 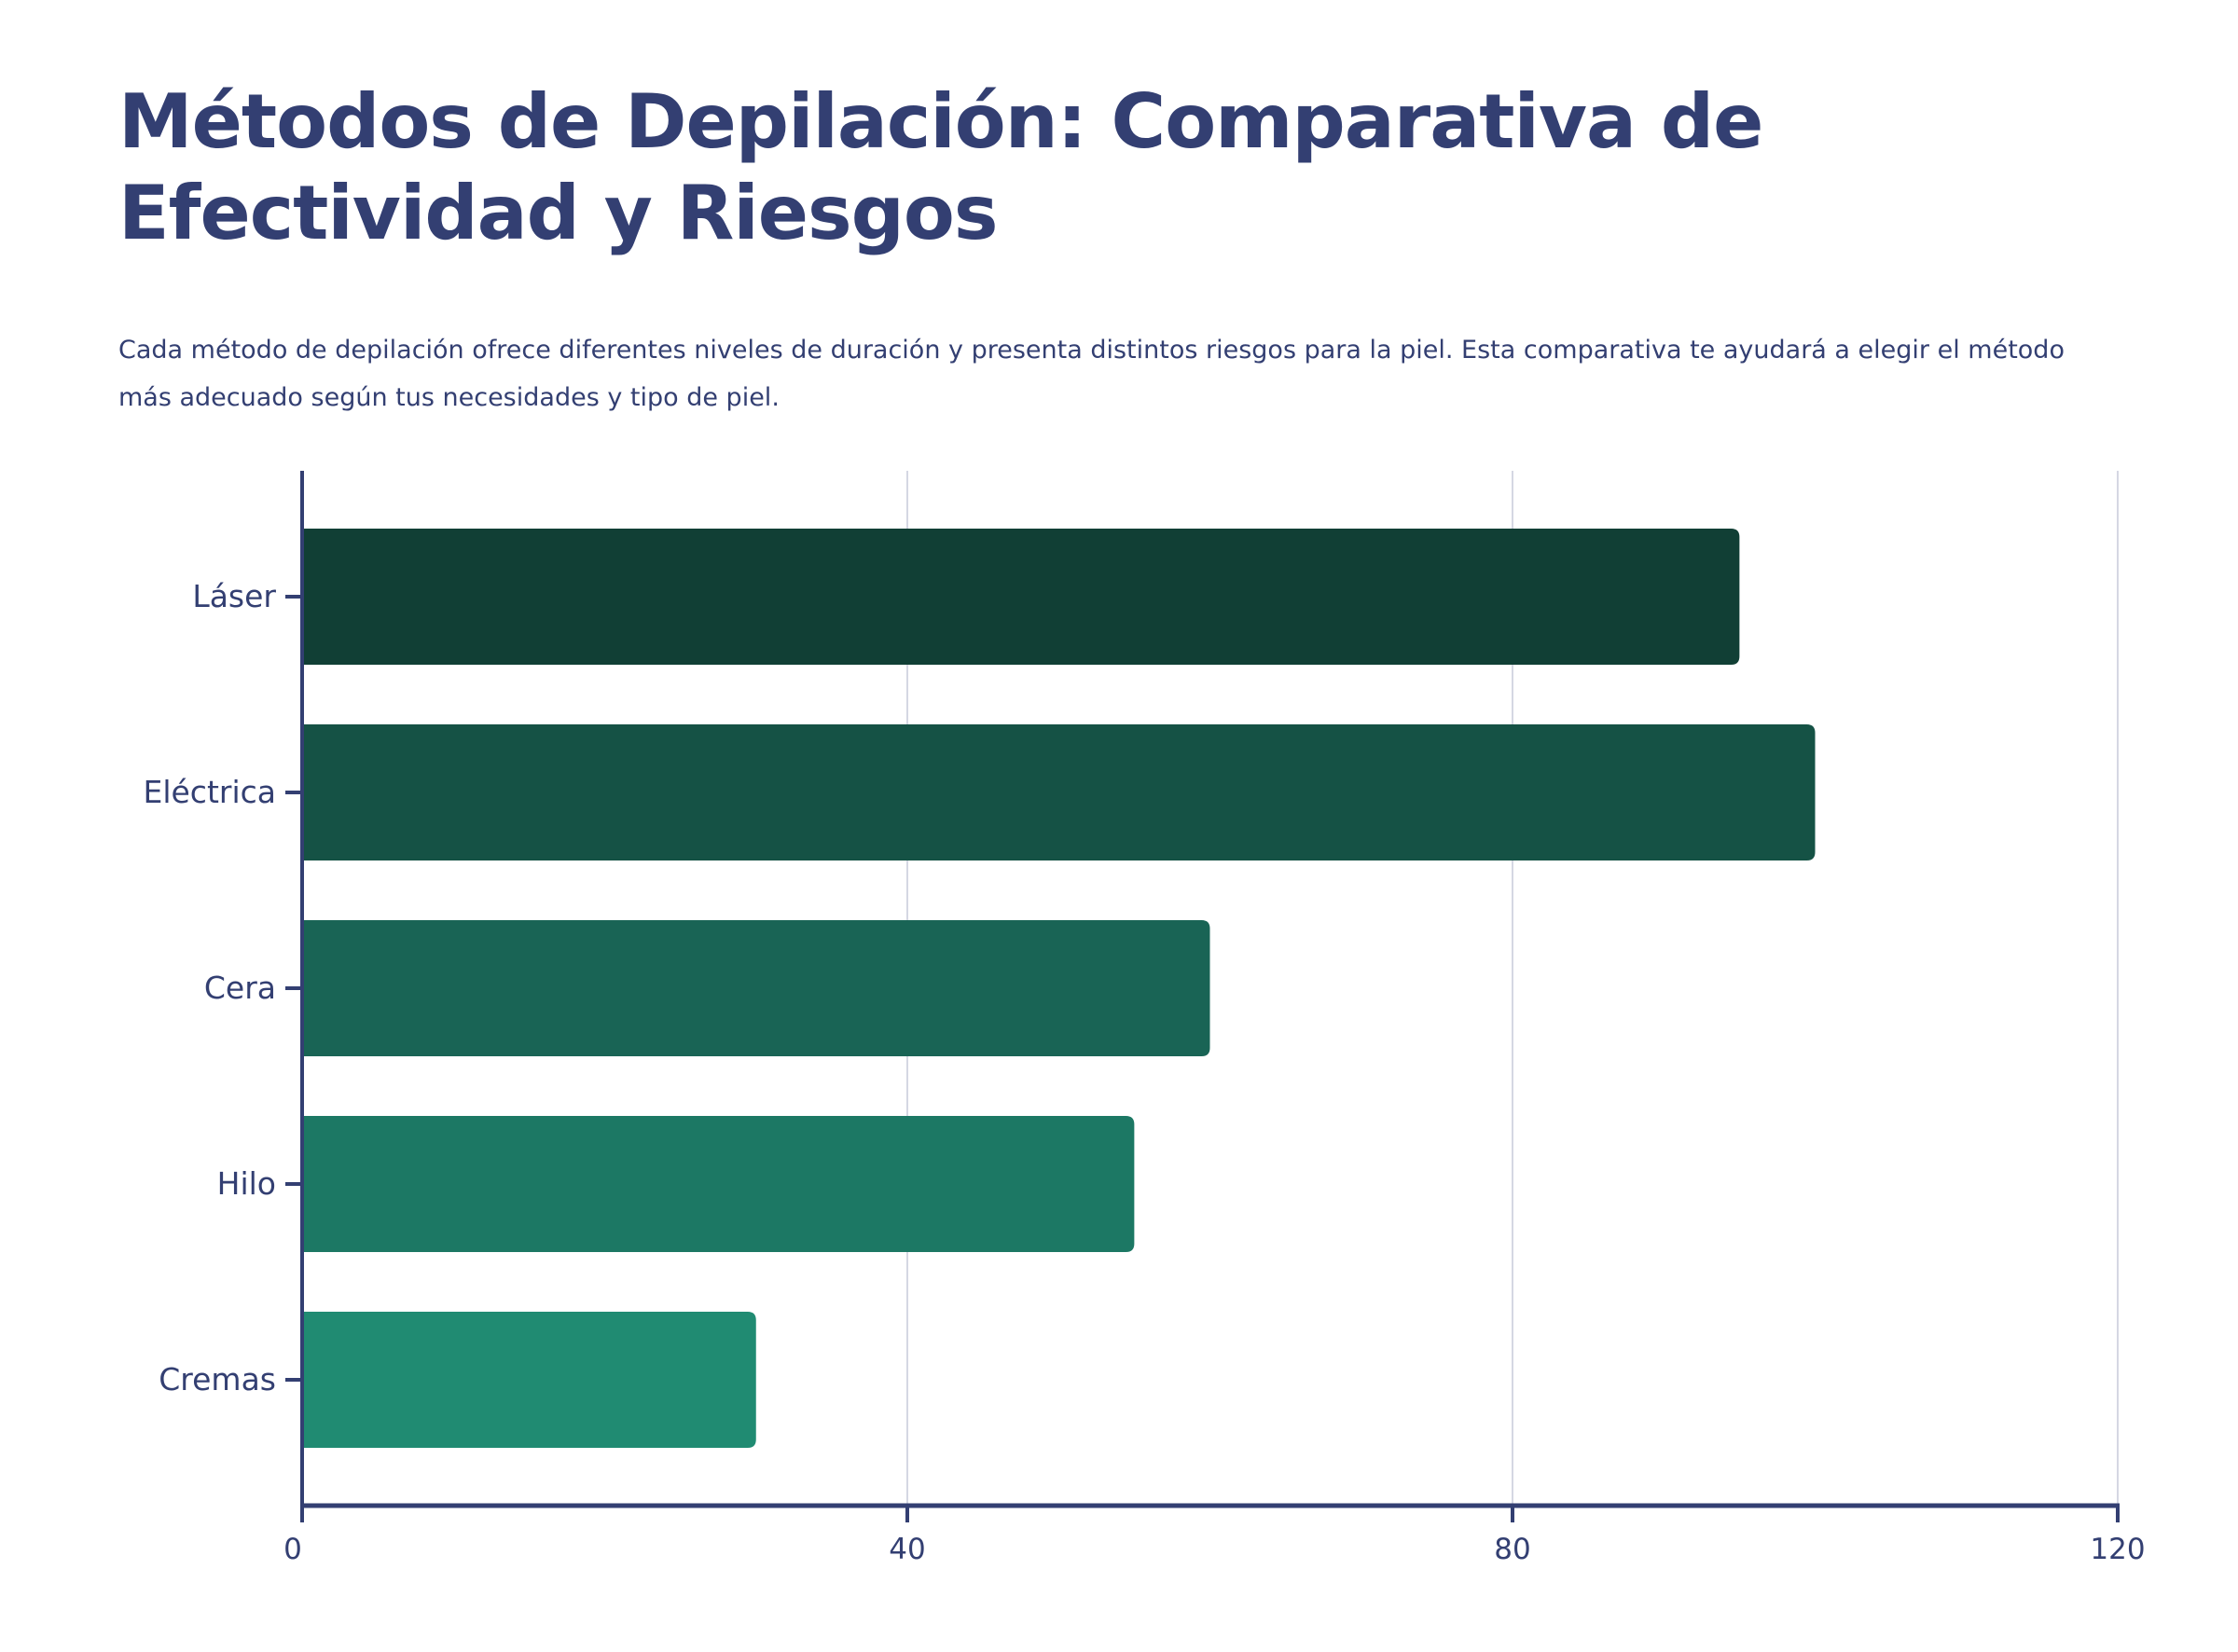 I want to click on category-label: Láser, so click(x=234, y=596).